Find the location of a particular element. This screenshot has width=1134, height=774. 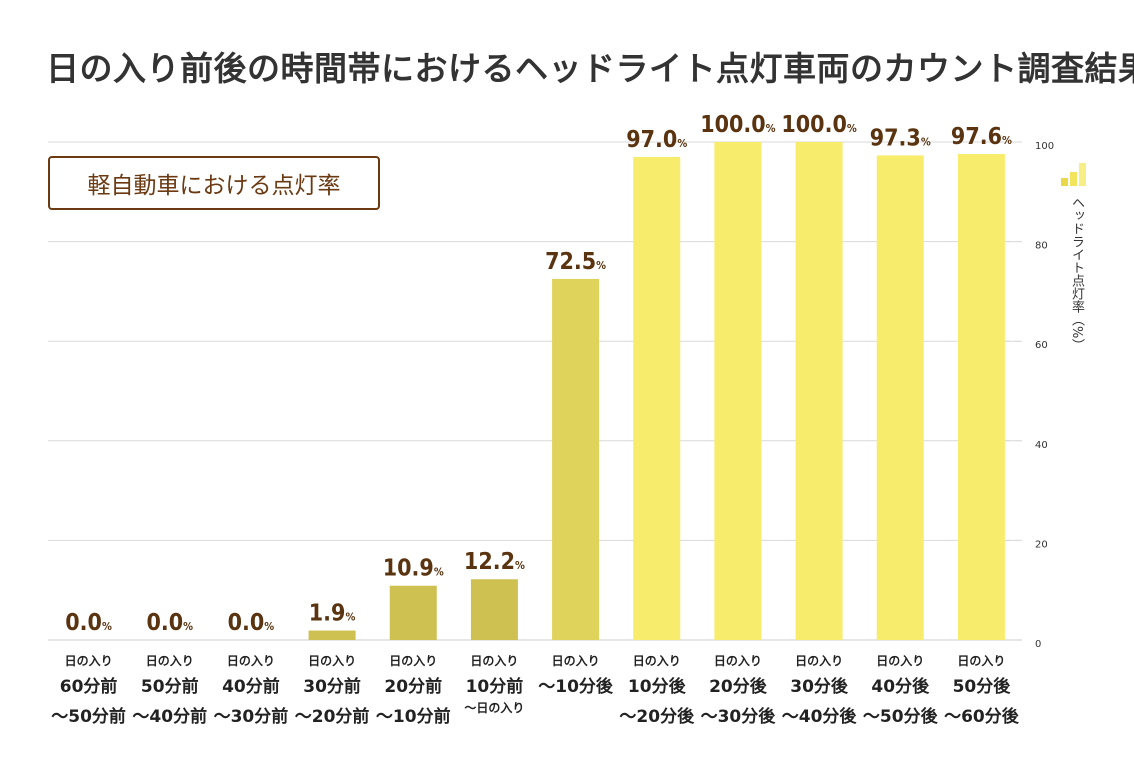

subtitle-box: 軽自動車における点灯率 is located at coordinates (214, 183).